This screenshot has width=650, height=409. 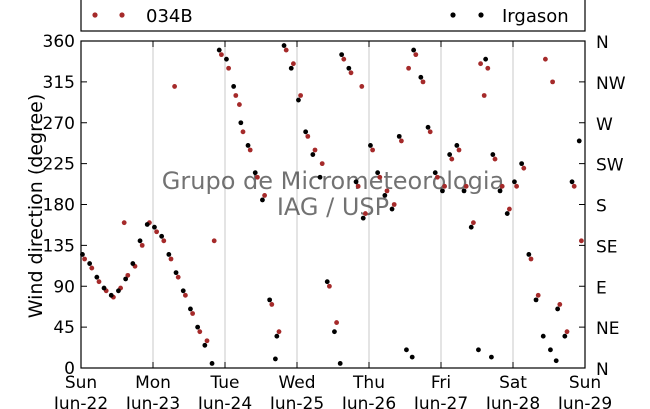 What do you see at coordinates (153, 383) in the screenshot?
I see `x-tick-label-day: Mon` at bounding box center [153, 383].